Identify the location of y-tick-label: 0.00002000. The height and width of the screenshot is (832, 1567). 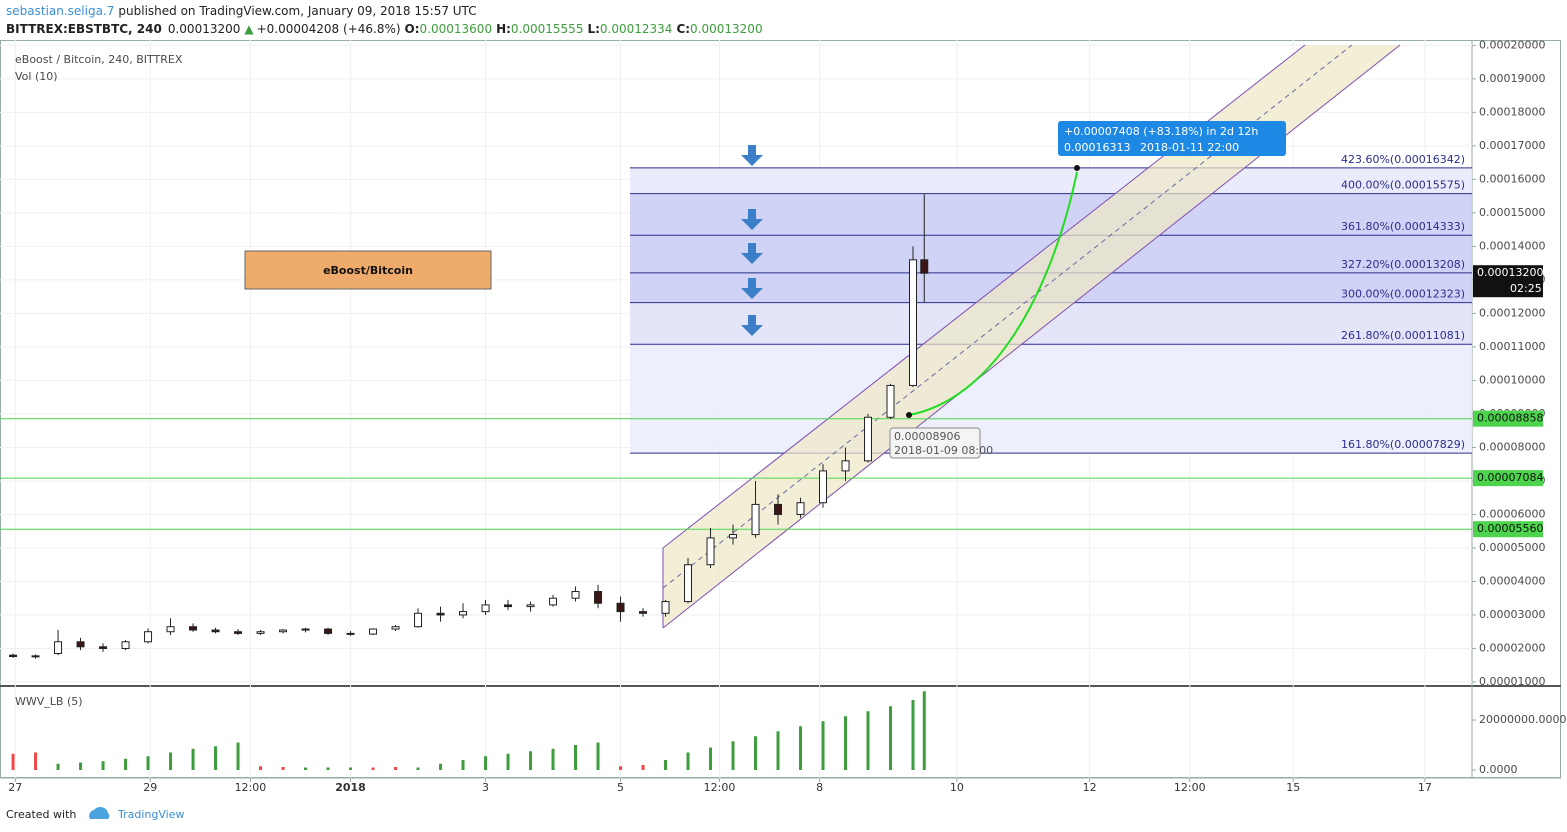
(1512, 647).